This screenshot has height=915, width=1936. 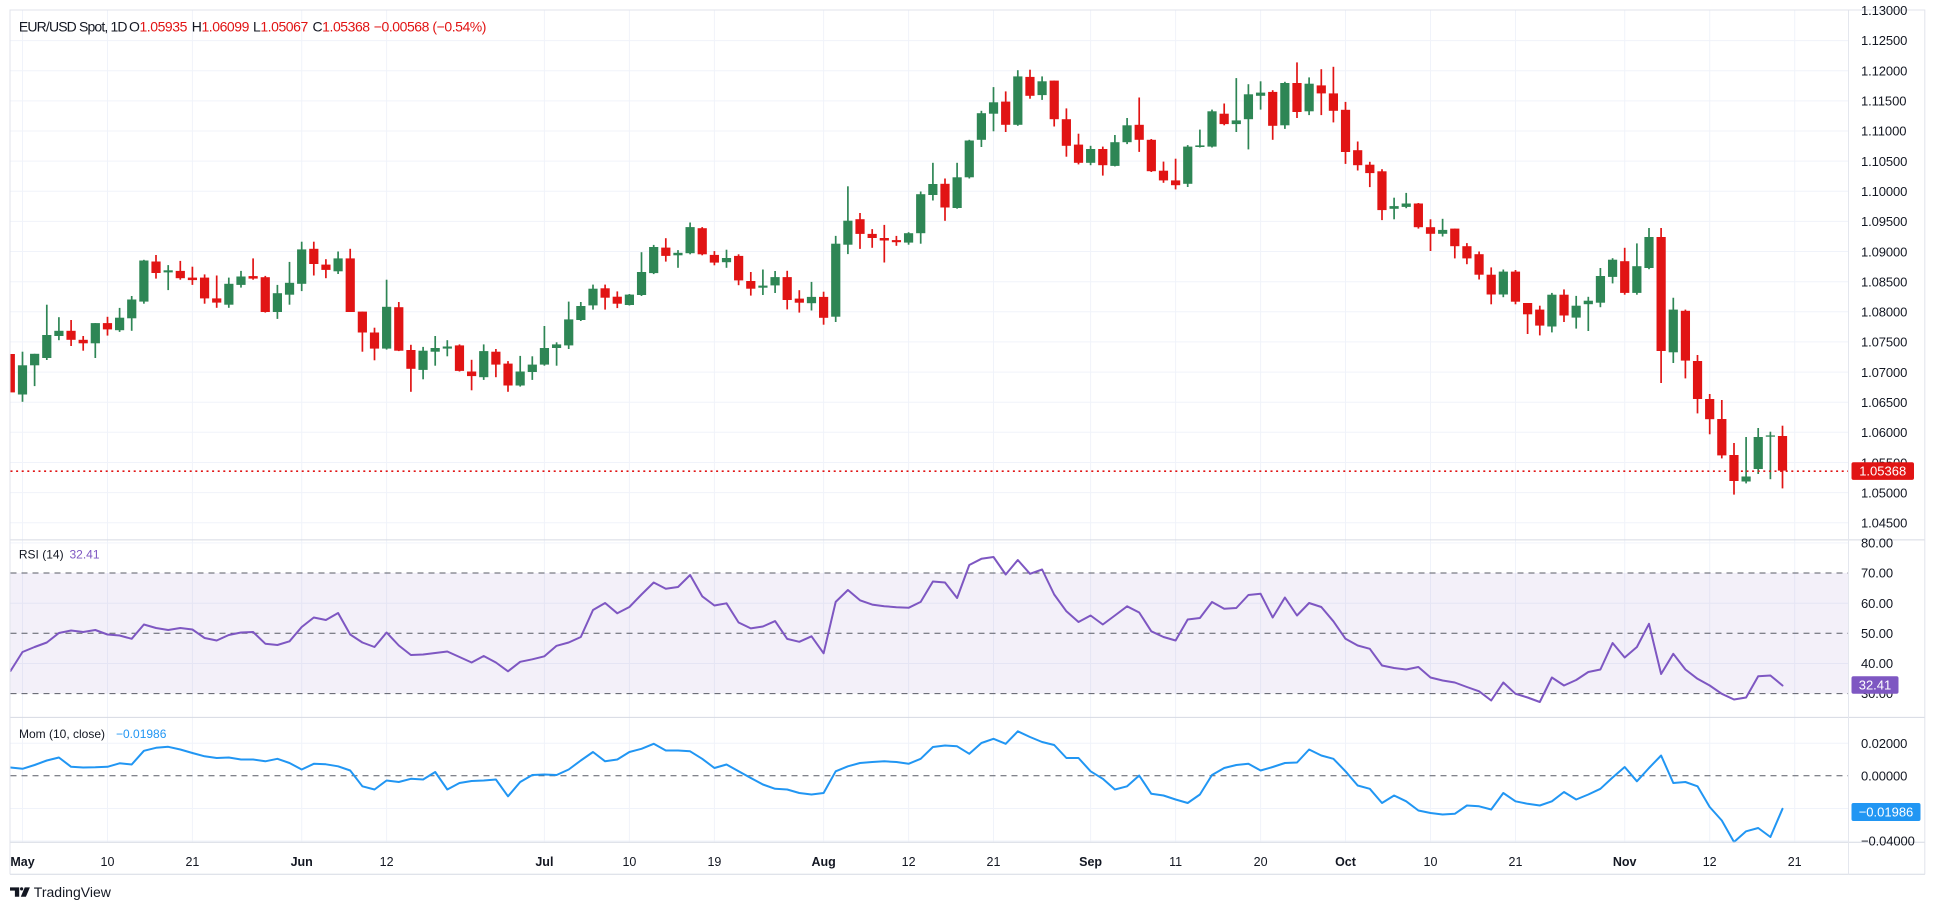 I want to click on svg-text: 1.09000, so click(x=1884, y=251).